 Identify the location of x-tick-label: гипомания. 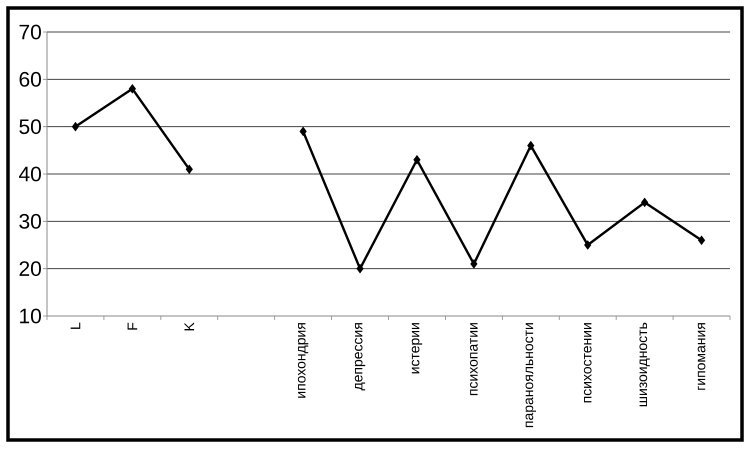
(702, 356).